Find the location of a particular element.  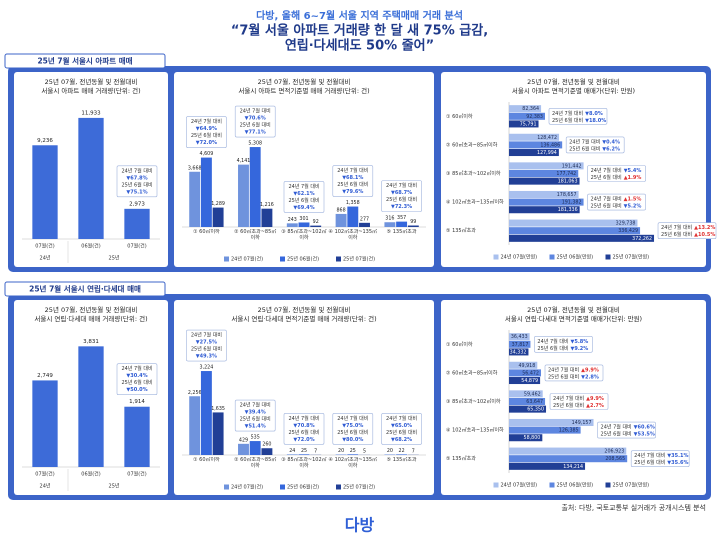

value-label: 535 is located at coordinates (255, 438).